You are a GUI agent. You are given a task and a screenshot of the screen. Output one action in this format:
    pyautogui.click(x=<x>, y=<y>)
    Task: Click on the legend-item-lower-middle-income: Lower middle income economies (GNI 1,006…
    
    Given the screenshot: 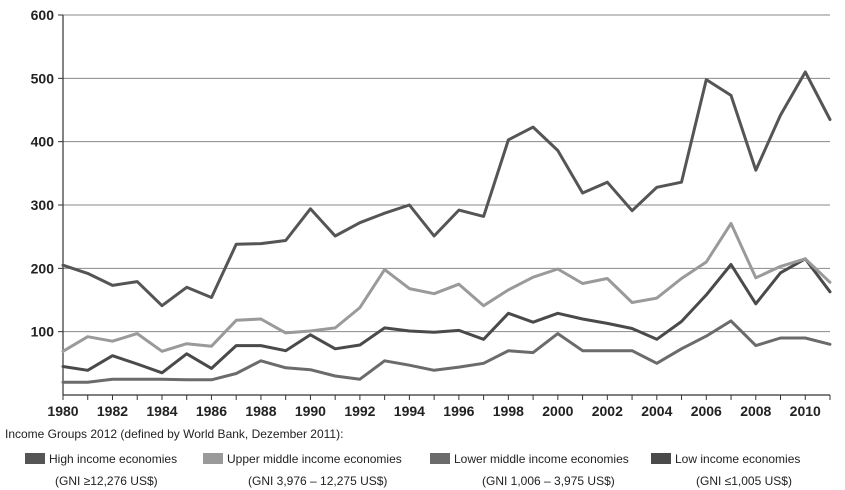 What is the action you would take?
    pyautogui.click(x=529, y=470)
    